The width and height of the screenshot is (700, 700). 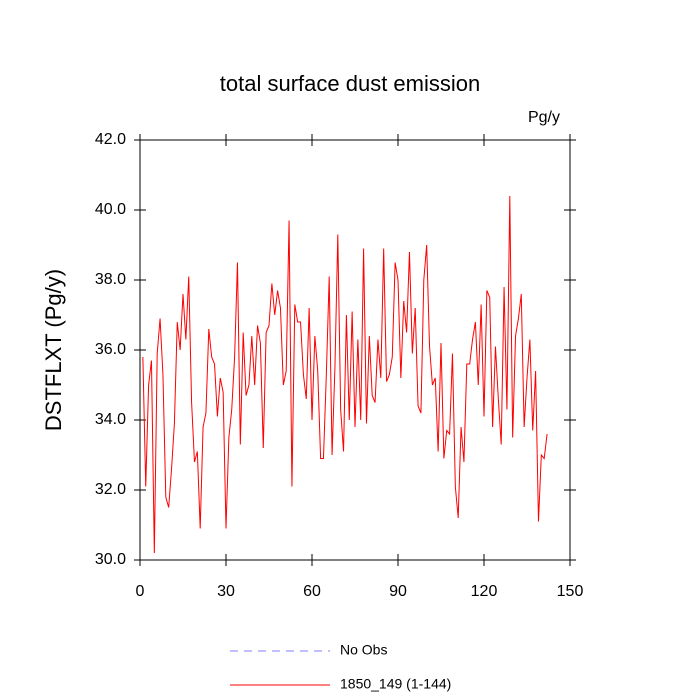 What do you see at coordinates (110, 349) in the screenshot?
I see `y-tick-label: 36.0` at bounding box center [110, 349].